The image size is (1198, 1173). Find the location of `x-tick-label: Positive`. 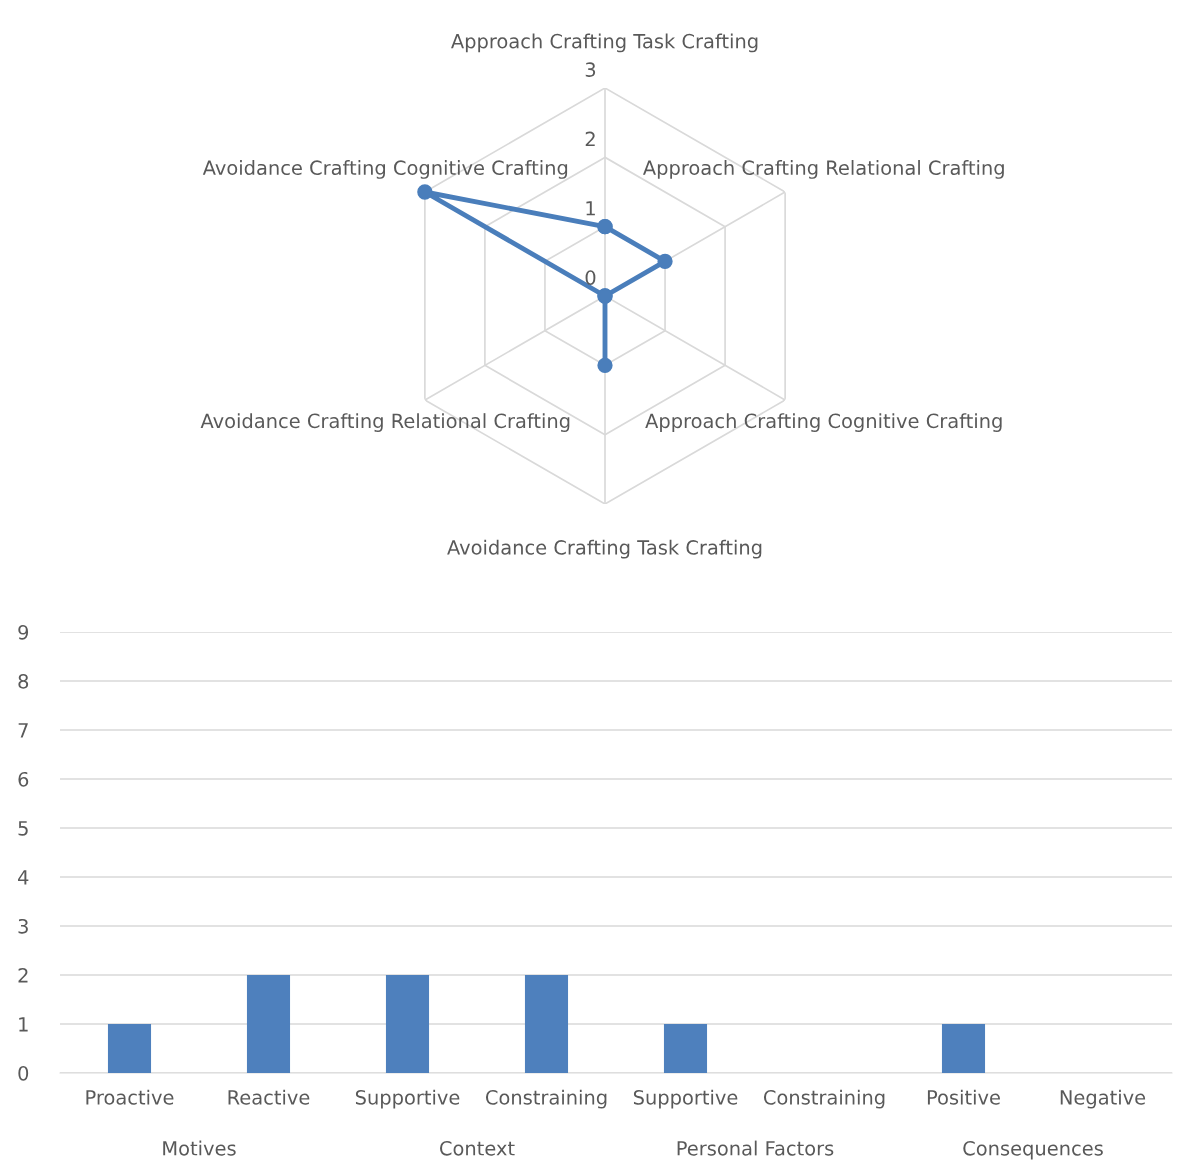

x-tick-label: Positive is located at coordinates (963, 1097).